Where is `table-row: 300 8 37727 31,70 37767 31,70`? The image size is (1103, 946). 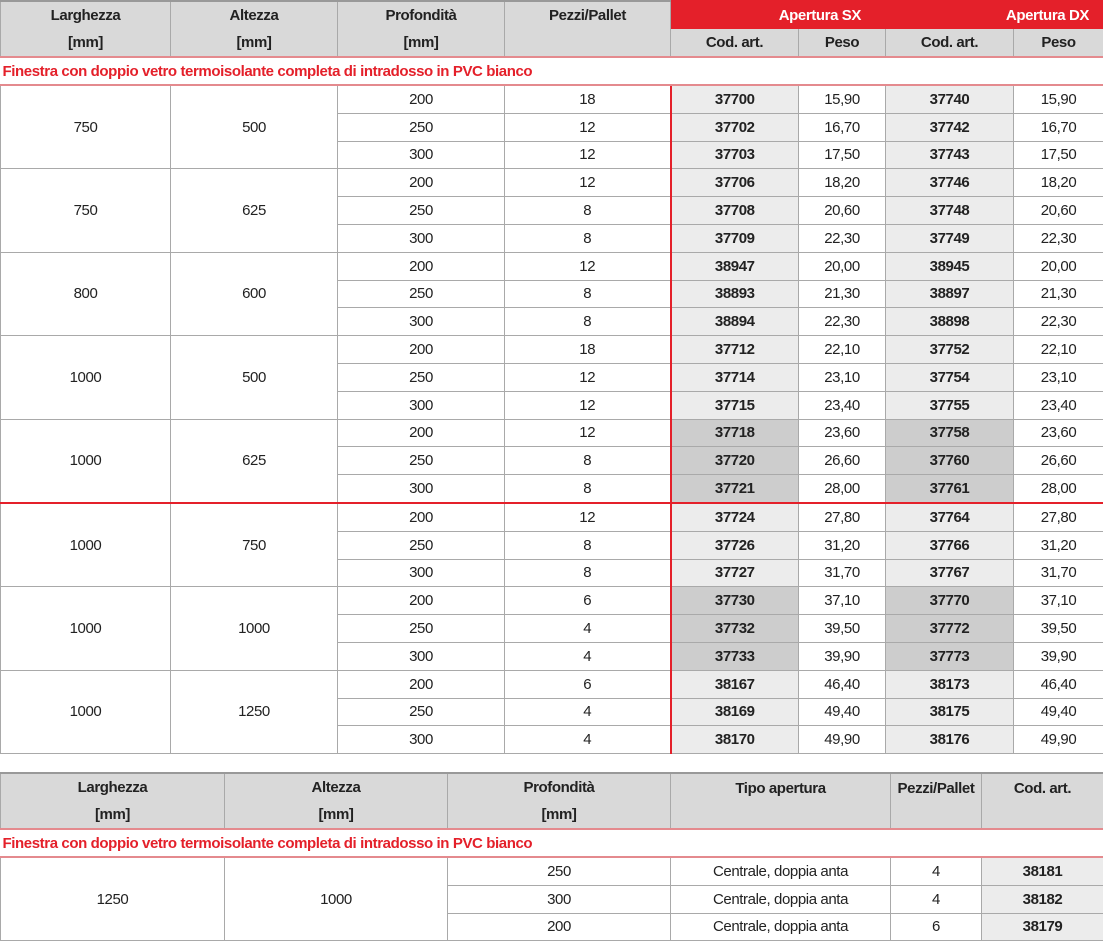 table-row: 300 8 37727 31,70 37767 31,70 is located at coordinates (552, 573).